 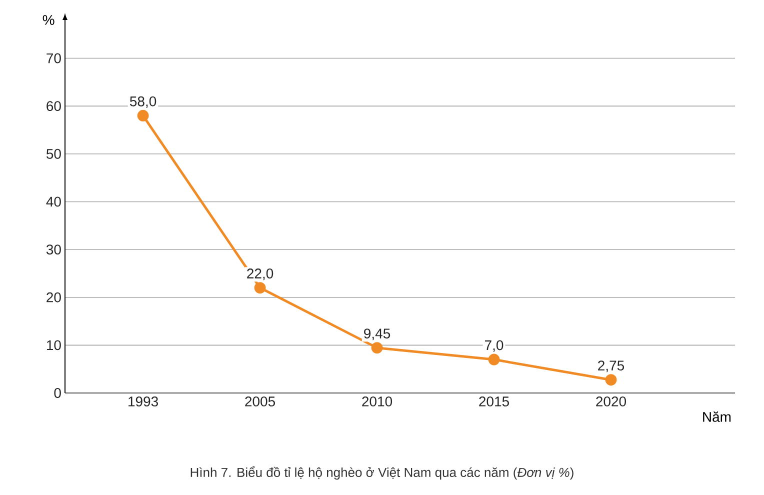 I want to click on y-tick-label: 50, so click(x=53, y=153).